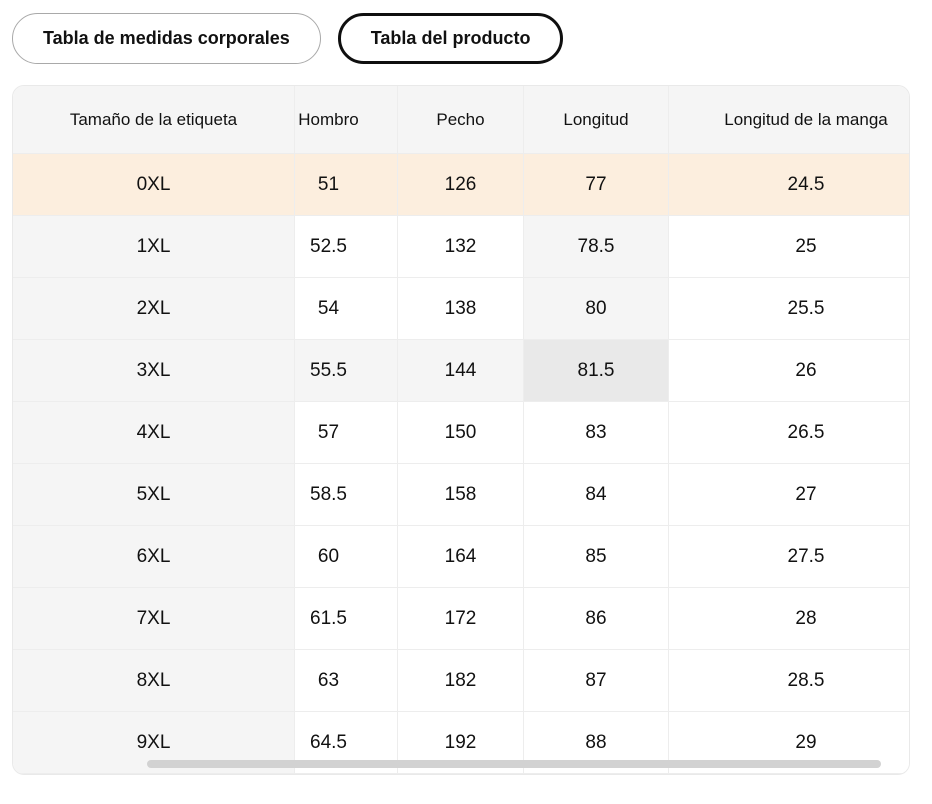 This screenshot has height=804, width=932. Describe the element at coordinates (789, 681) in the screenshot. I see `measurement-cell: 28.5` at that location.